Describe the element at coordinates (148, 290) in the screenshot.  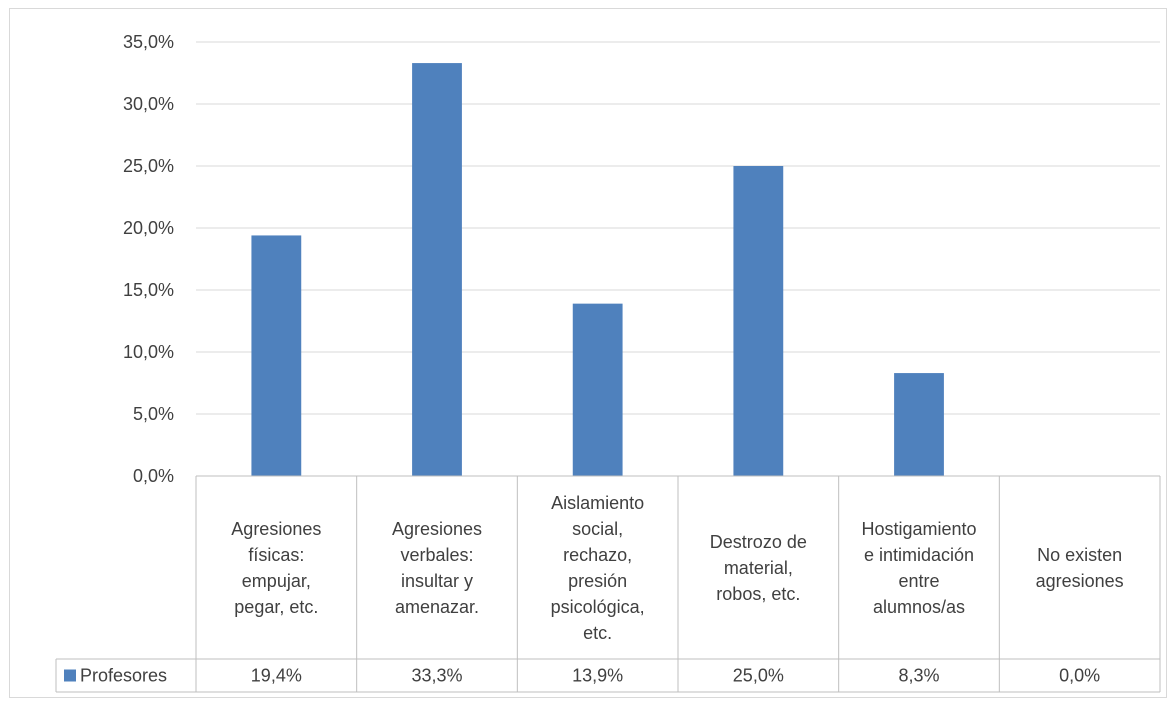
I see `y-tick-label: 15,0%` at that location.